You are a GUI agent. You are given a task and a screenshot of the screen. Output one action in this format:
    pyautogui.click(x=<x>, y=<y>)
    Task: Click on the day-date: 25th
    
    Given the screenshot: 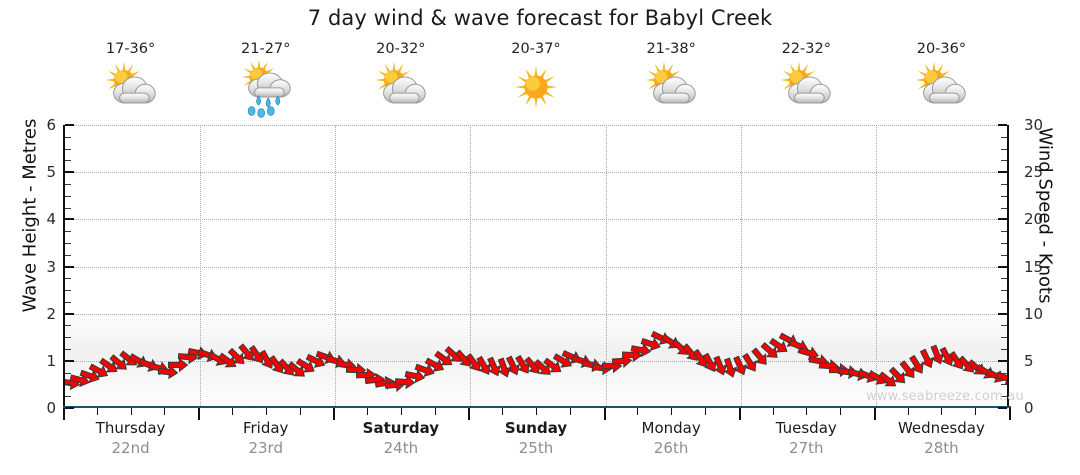 What is the action you would take?
    pyautogui.click(x=536, y=448)
    